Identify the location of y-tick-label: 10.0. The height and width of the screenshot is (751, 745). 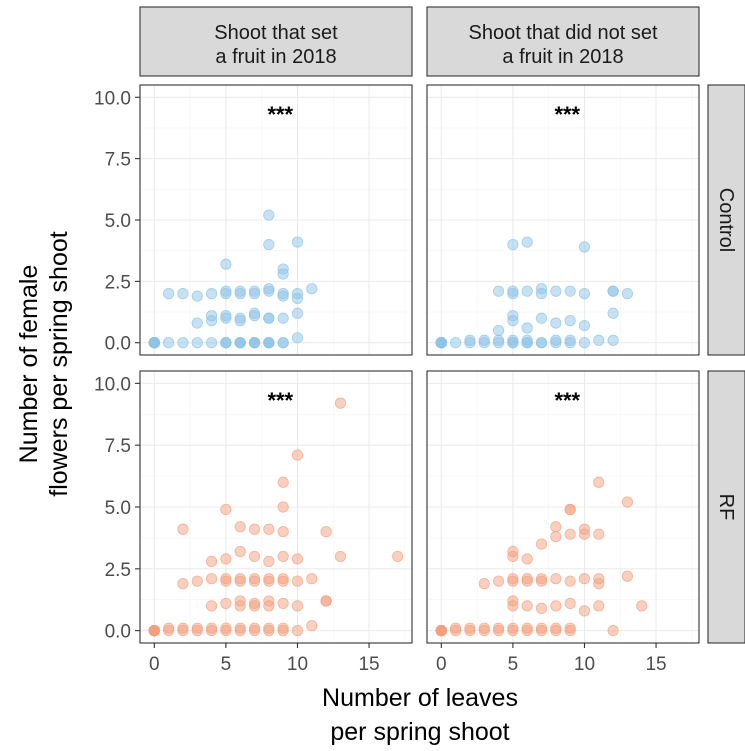
(112, 384).